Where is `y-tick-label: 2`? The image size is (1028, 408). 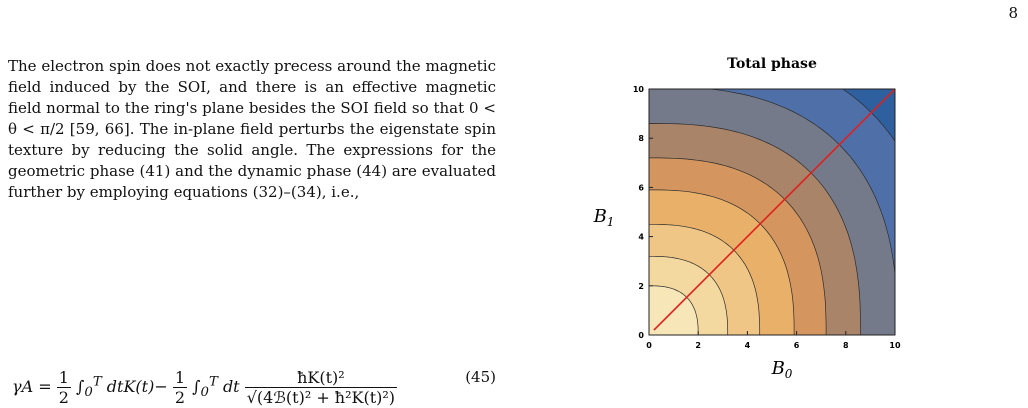
y-tick-label: 2 is located at coordinates (641, 286).